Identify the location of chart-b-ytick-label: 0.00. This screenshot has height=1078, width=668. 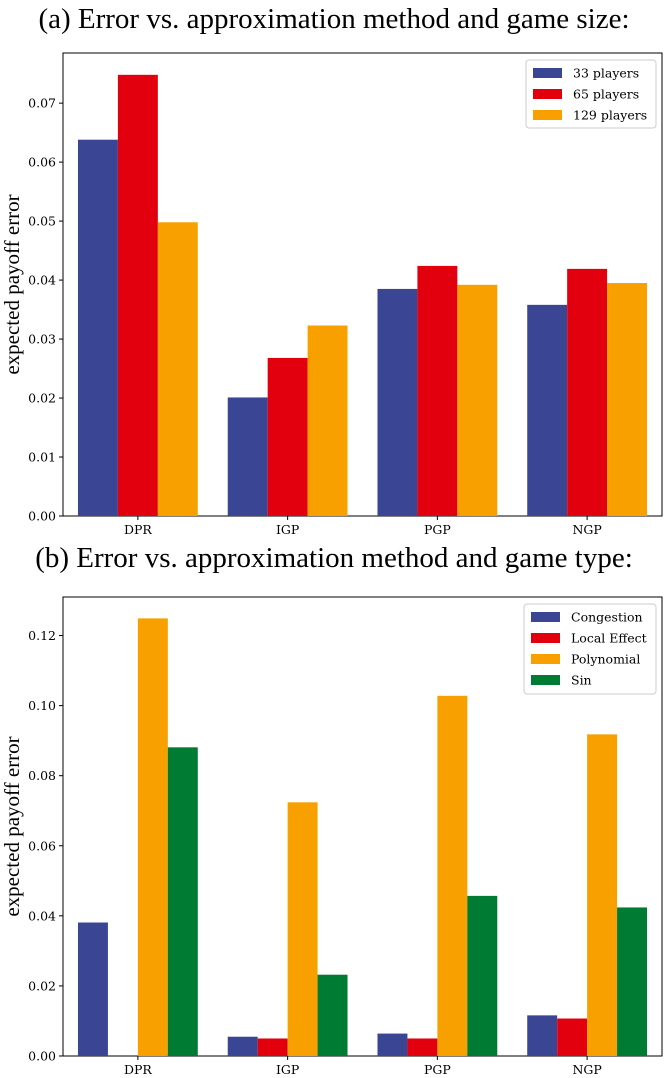
(42, 1056).